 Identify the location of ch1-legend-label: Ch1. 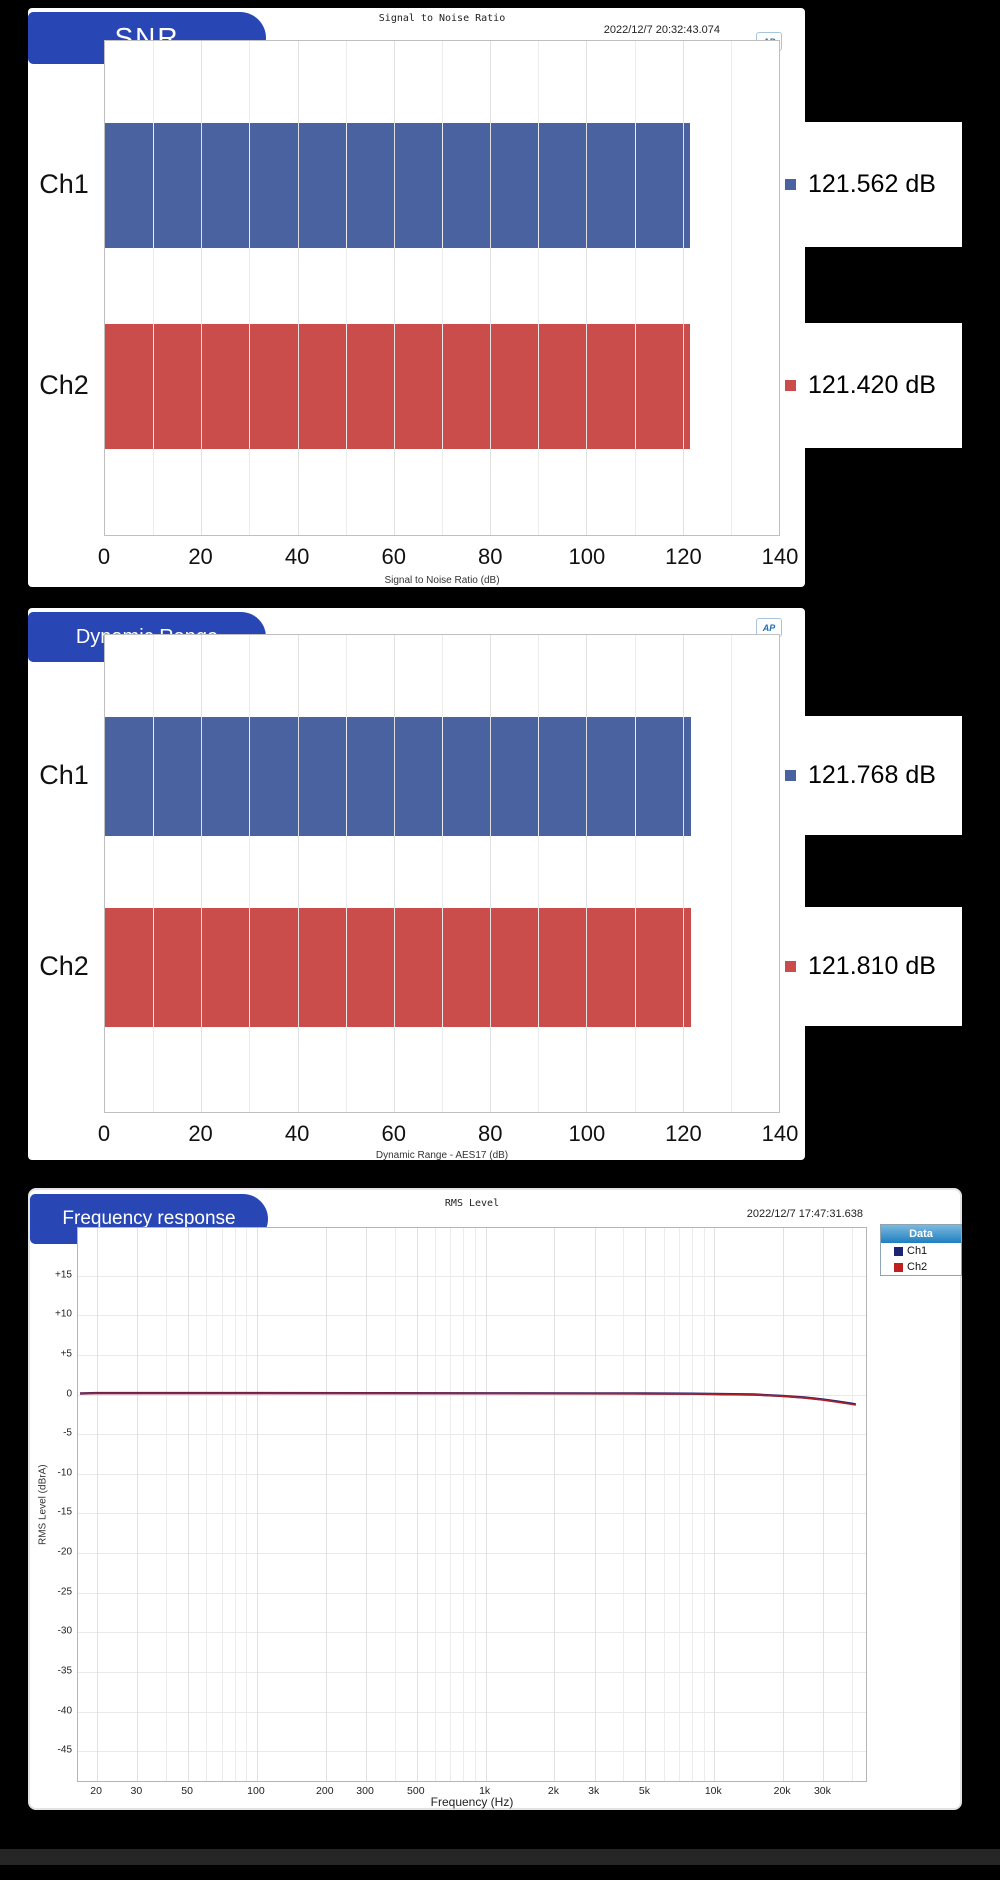
(917, 1251).